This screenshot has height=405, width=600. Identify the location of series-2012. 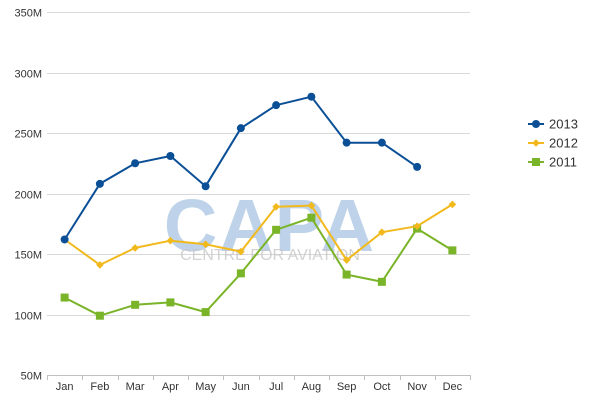
(258, 234).